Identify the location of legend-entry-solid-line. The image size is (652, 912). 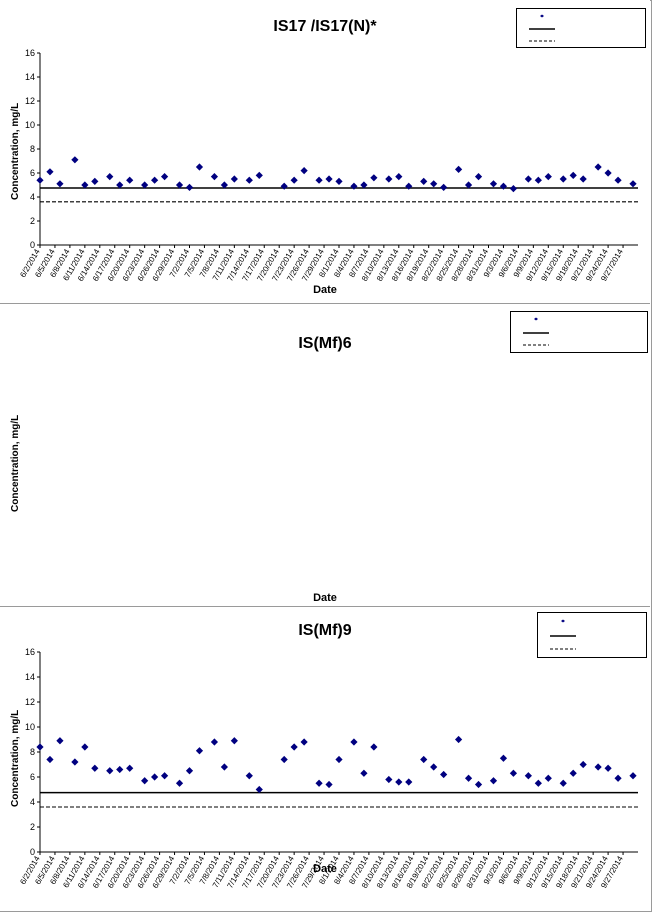
(580, 29).